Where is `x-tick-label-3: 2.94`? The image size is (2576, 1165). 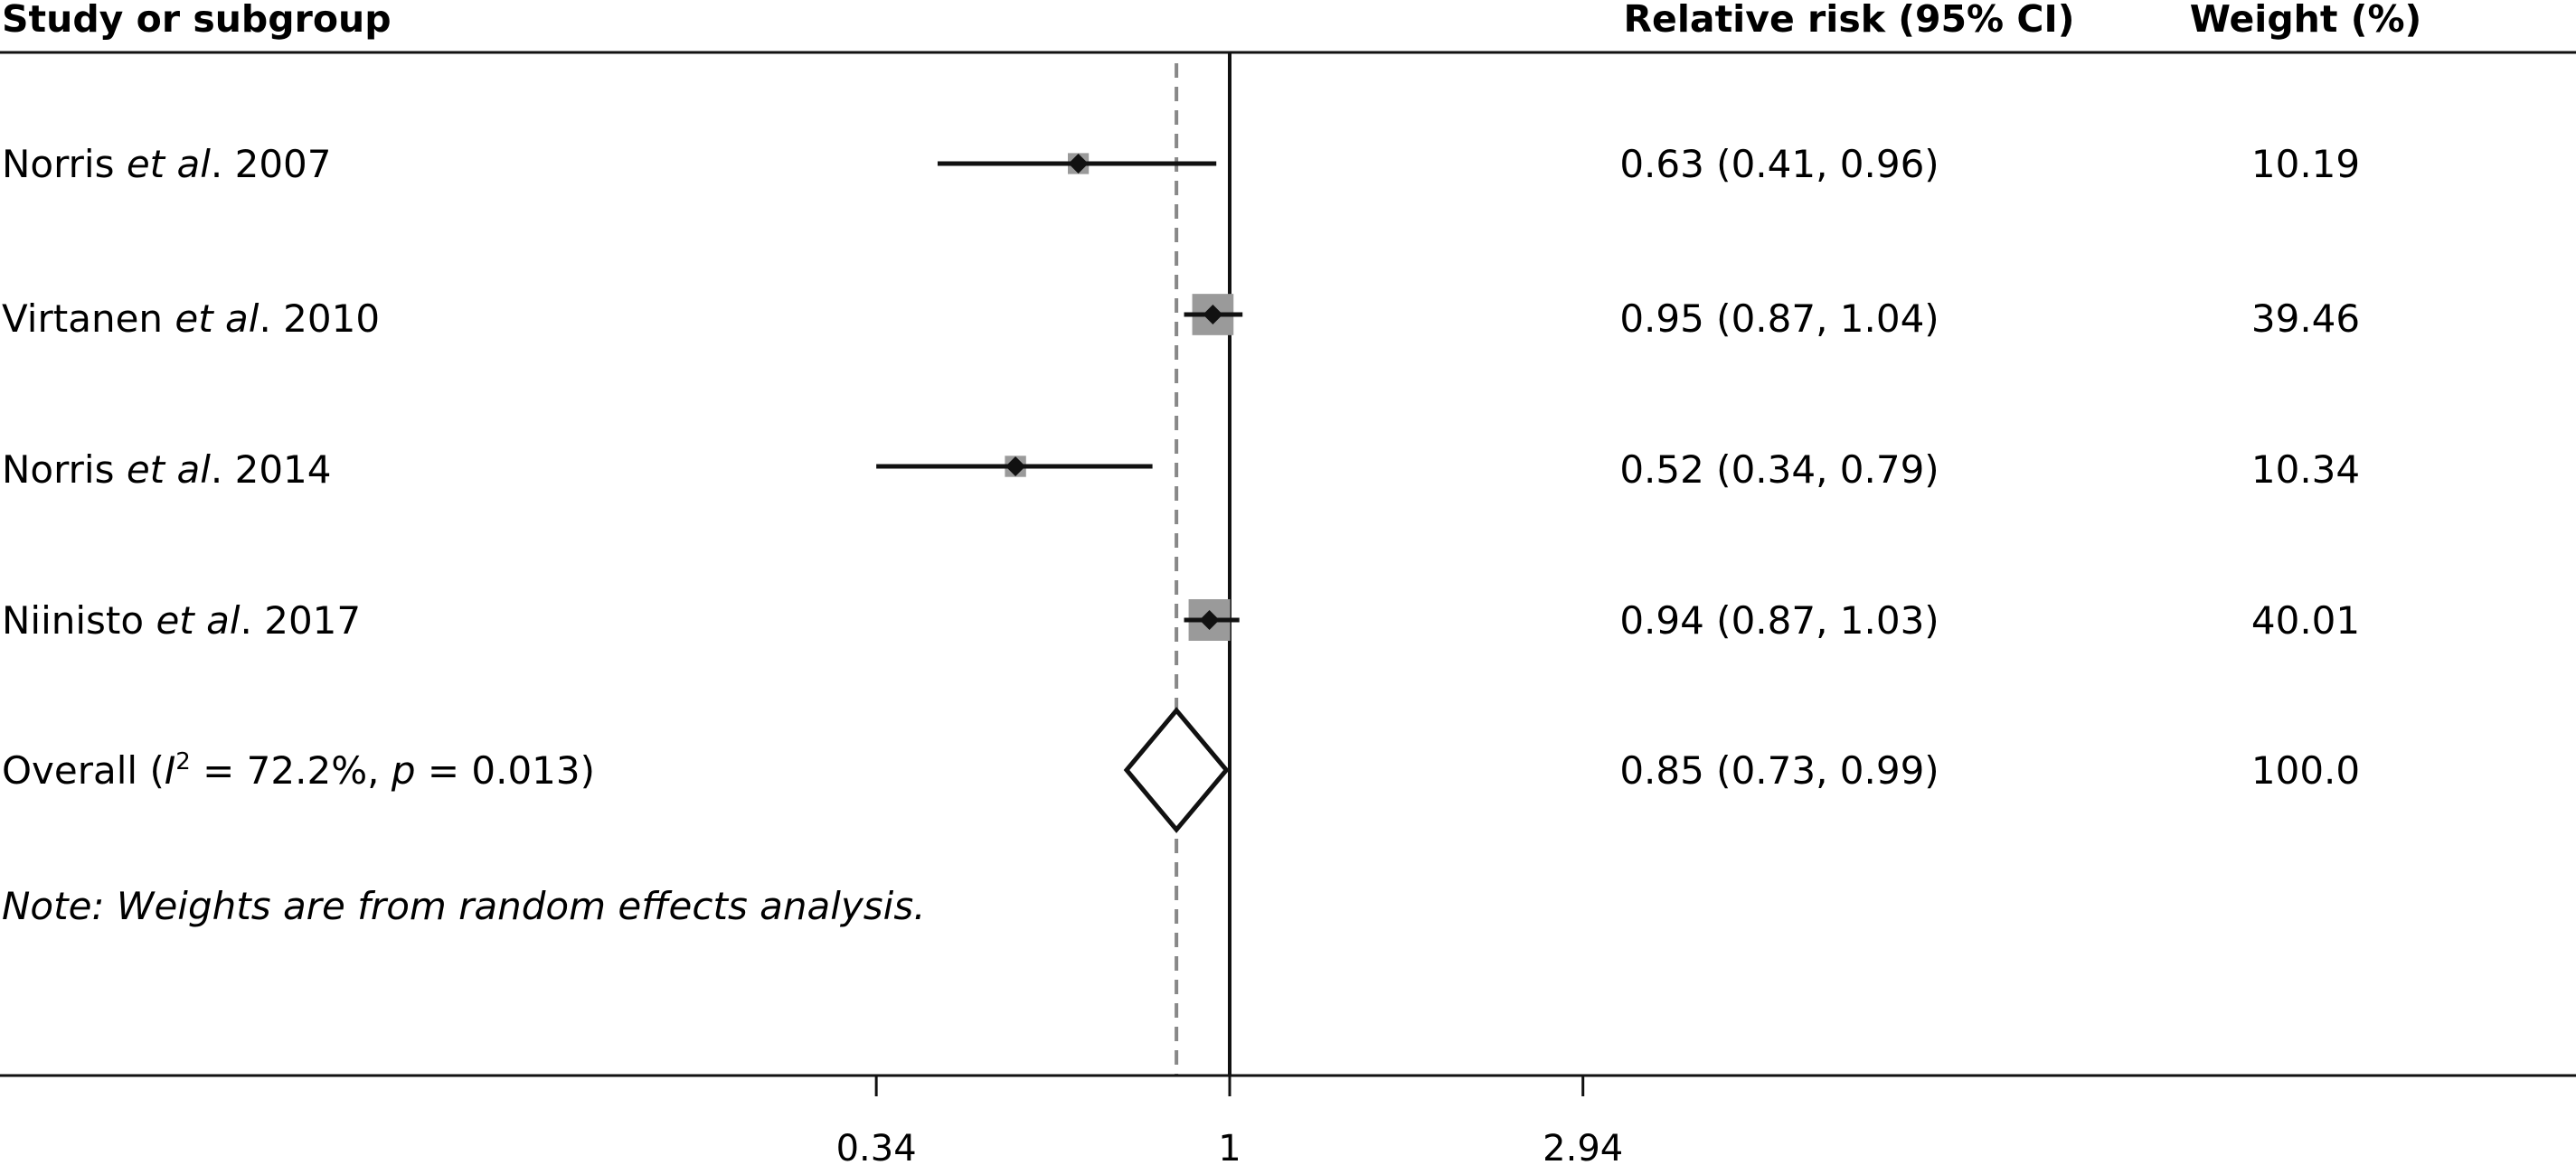 x-tick-label-3: 2.94 is located at coordinates (1583, 1146).